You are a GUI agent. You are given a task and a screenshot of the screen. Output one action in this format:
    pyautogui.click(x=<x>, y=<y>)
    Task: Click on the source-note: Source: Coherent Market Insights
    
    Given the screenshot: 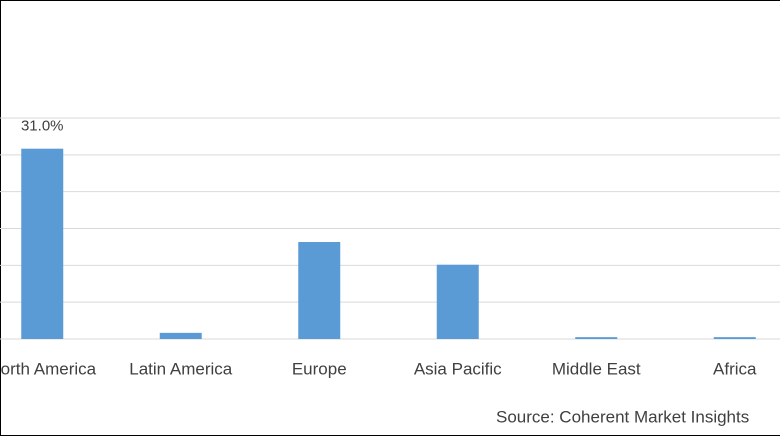 What is the action you would take?
    pyautogui.click(x=622, y=416)
    